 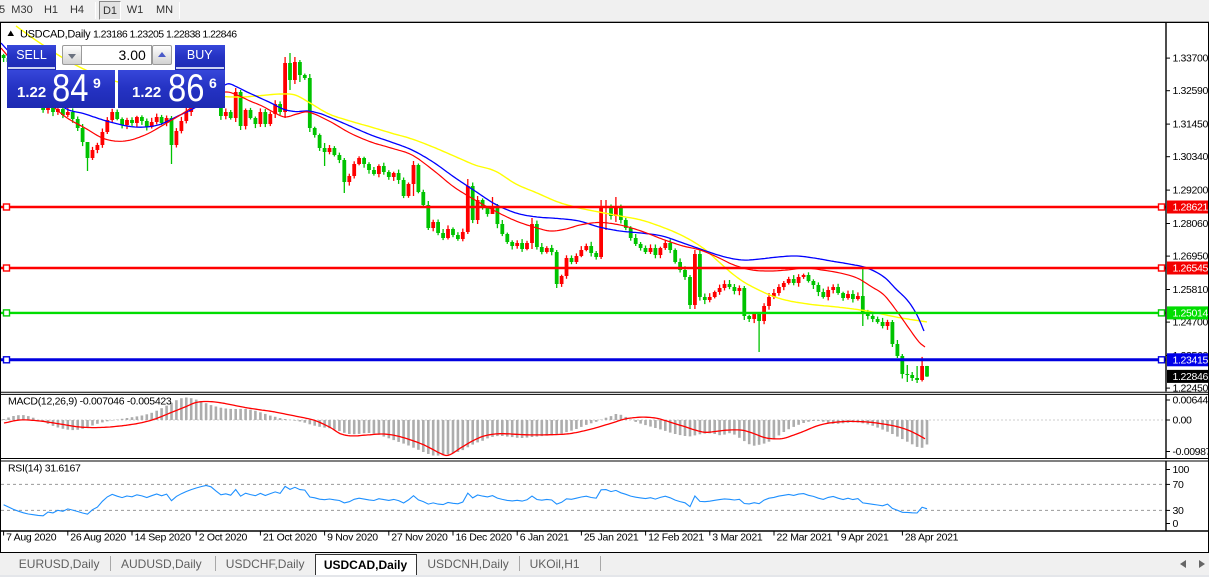 What do you see at coordinates (1191, 290) in the screenshot?
I see `svg-text: 1.25810` at bounding box center [1191, 290].